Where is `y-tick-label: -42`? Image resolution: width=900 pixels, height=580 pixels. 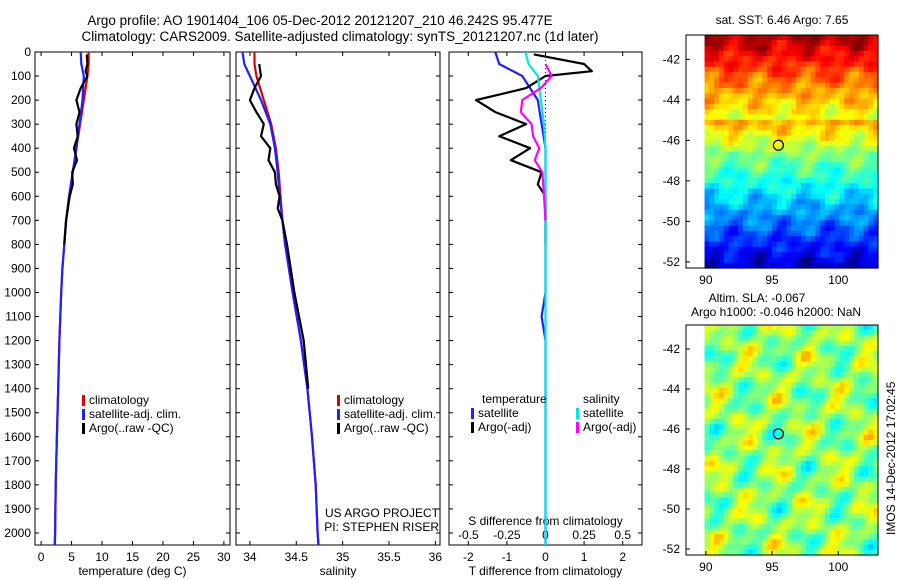
y-tick-label: -42 is located at coordinates (672, 59).